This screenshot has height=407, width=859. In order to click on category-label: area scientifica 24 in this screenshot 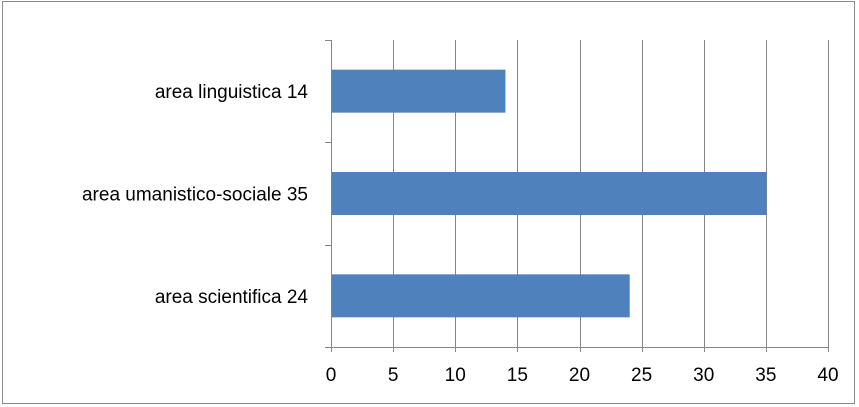, I will do `click(232, 297)`.